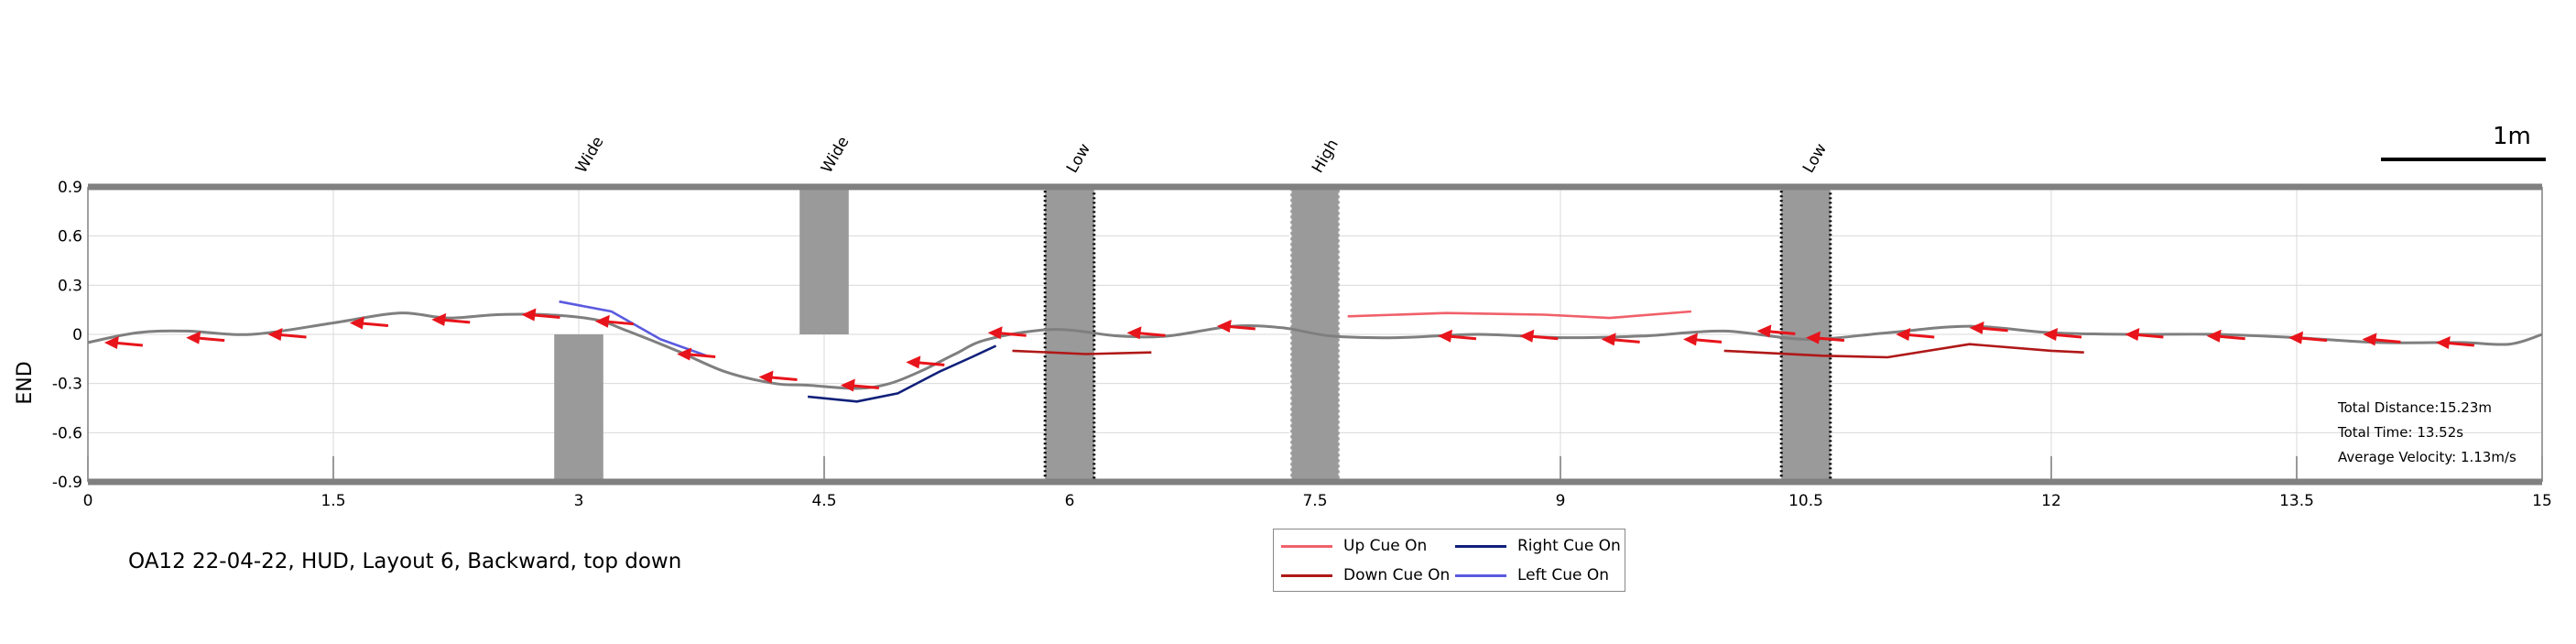 The width and height of the screenshot is (2576, 644). I want to click on trajectory-line, so click(1315, 351).